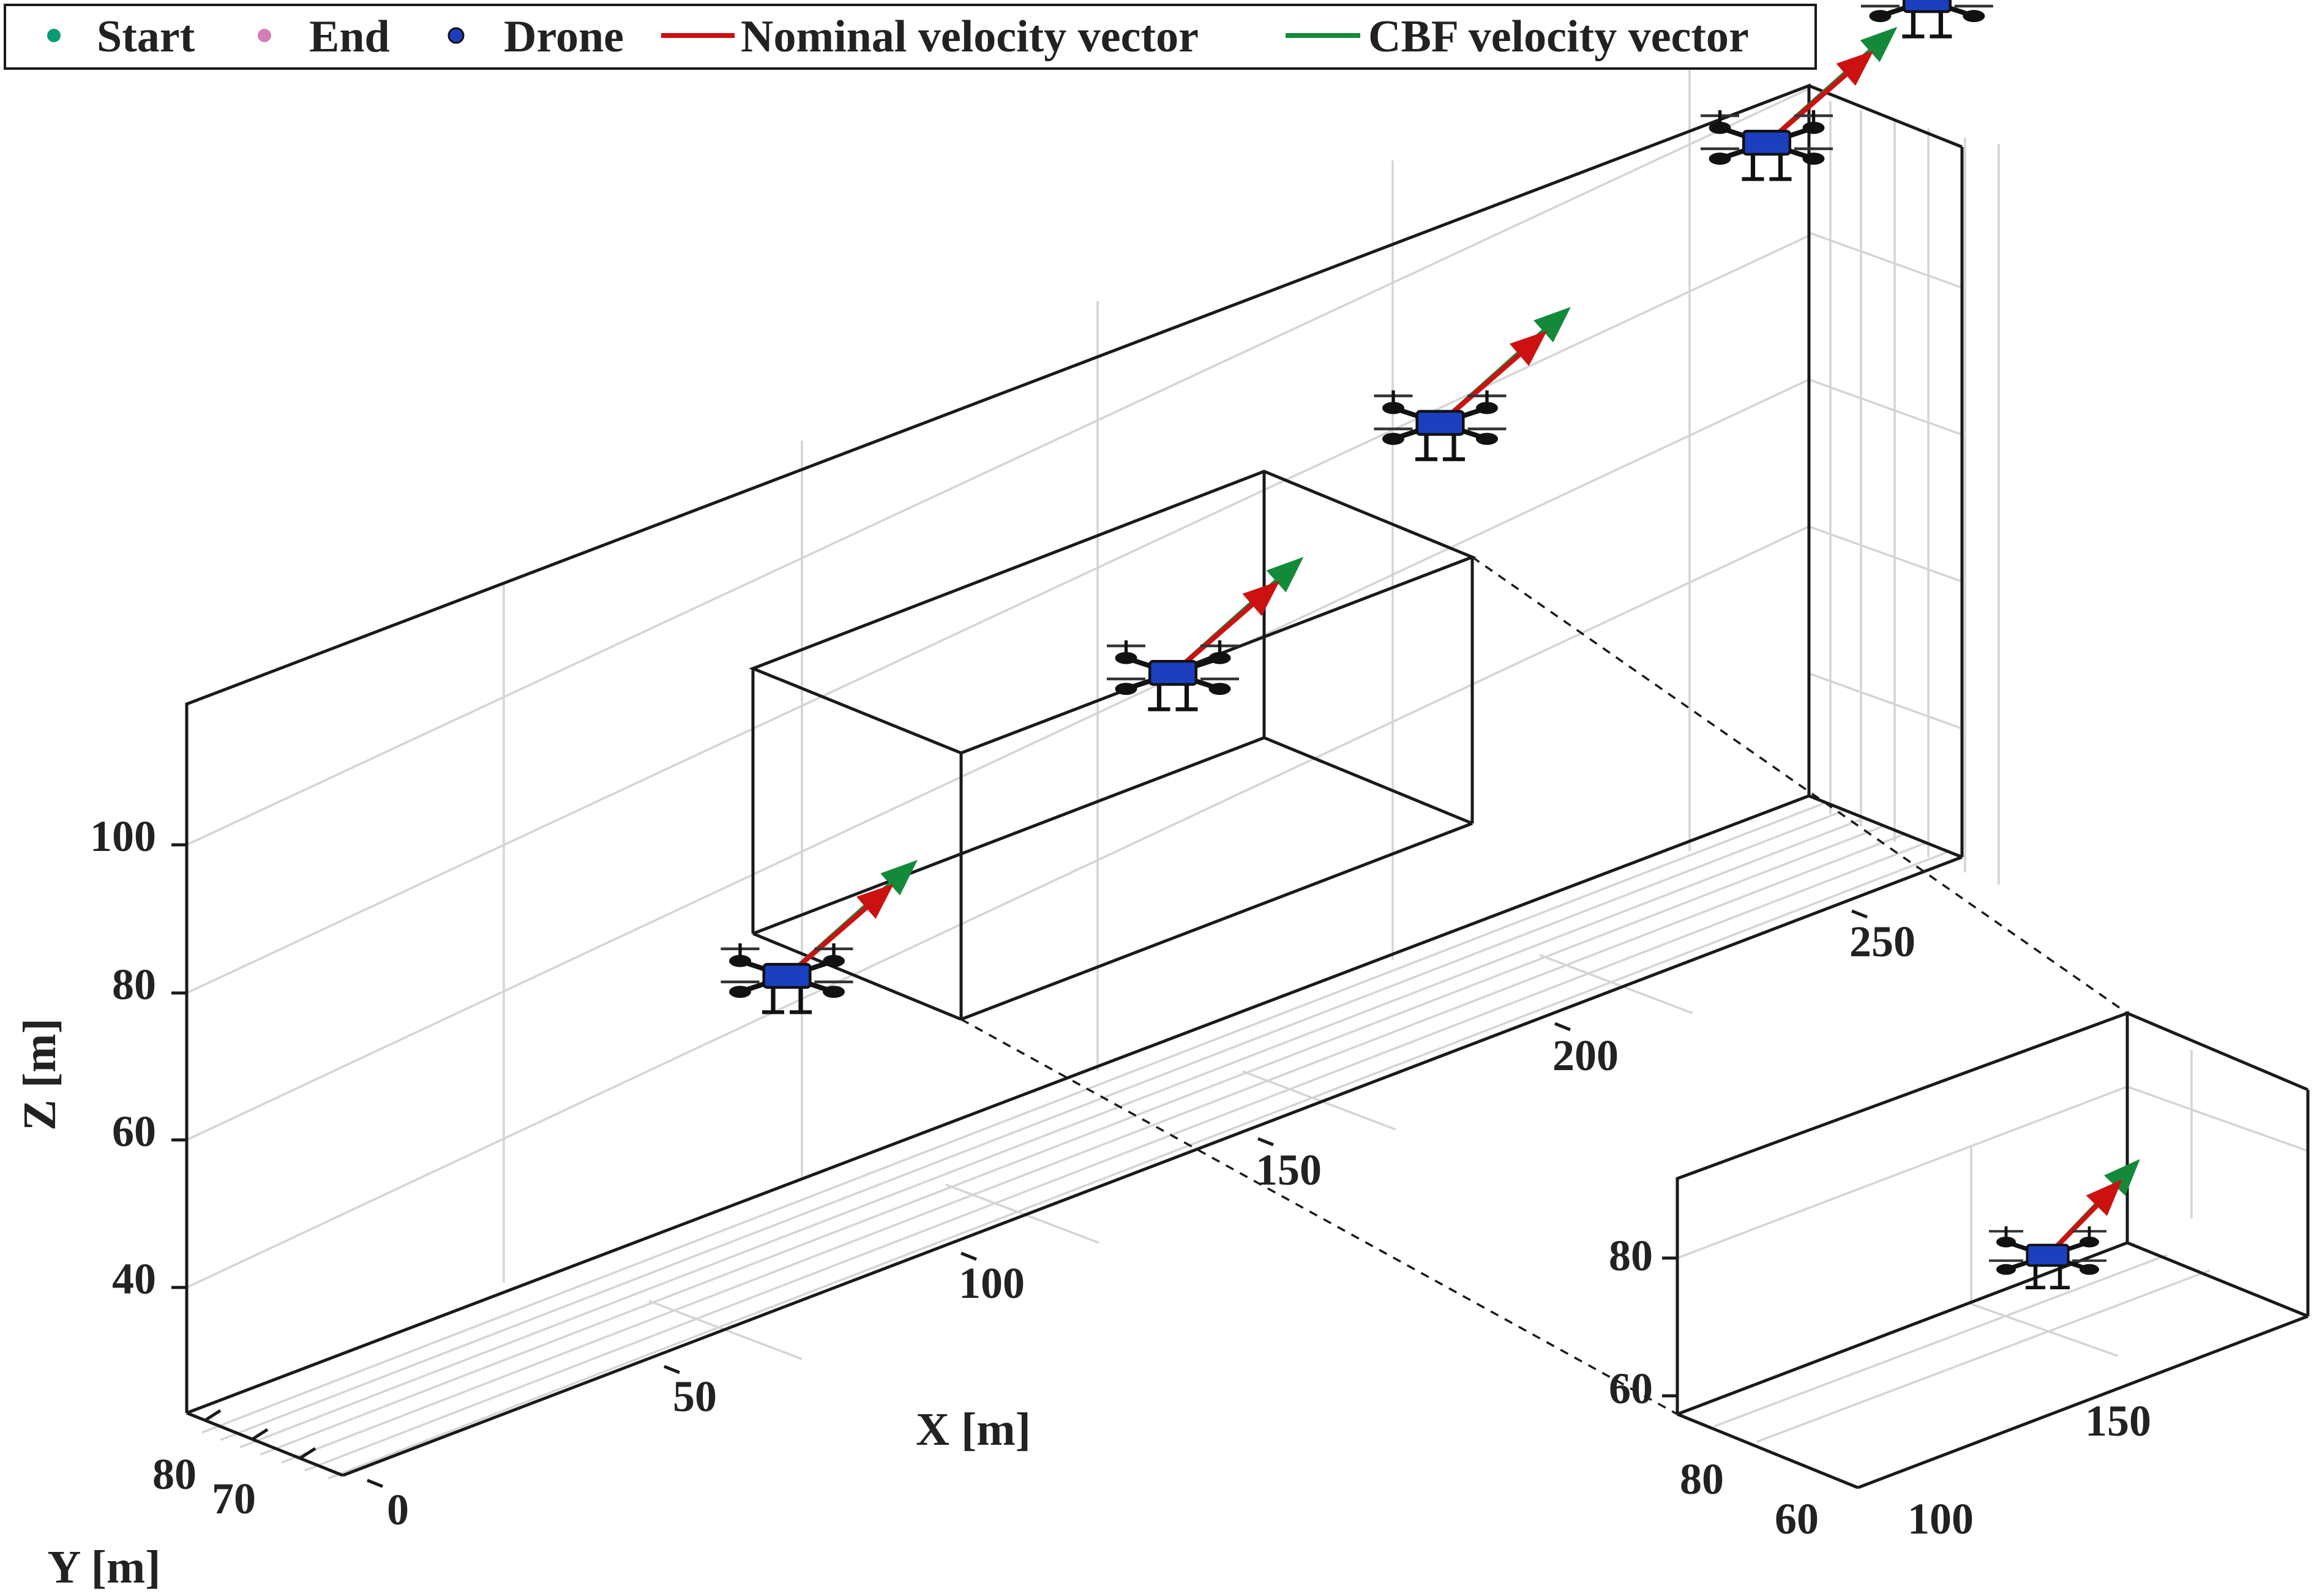 The width and height of the screenshot is (2314, 1596). What do you see at coordinates (260, 1434) in the screenshot?
I see `y-ticks` at bounding box center [260, 1434].